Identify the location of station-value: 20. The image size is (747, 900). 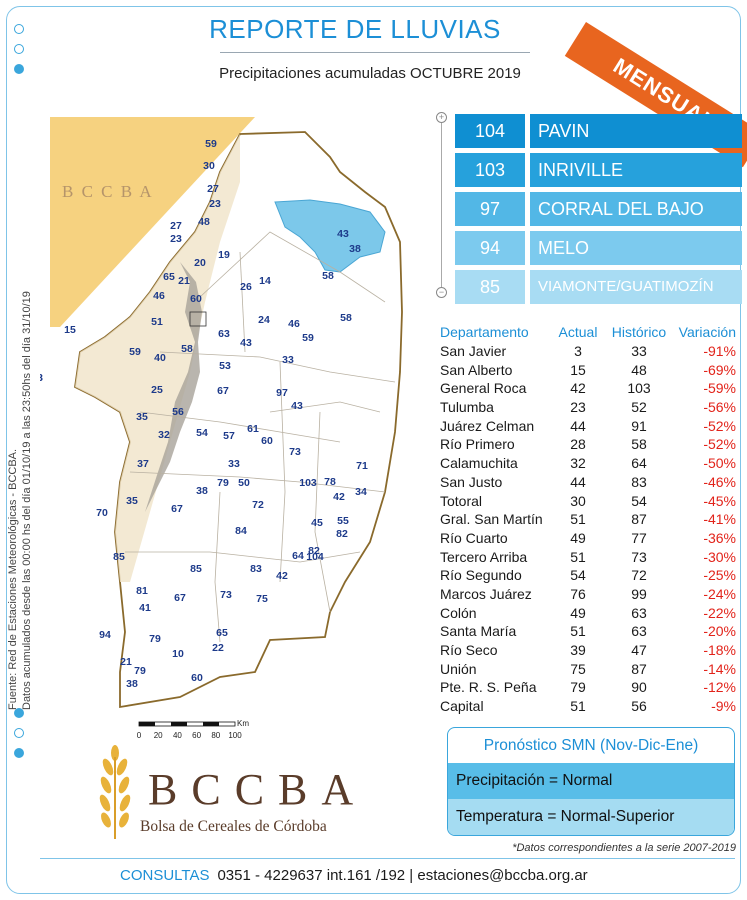
(200, 263).